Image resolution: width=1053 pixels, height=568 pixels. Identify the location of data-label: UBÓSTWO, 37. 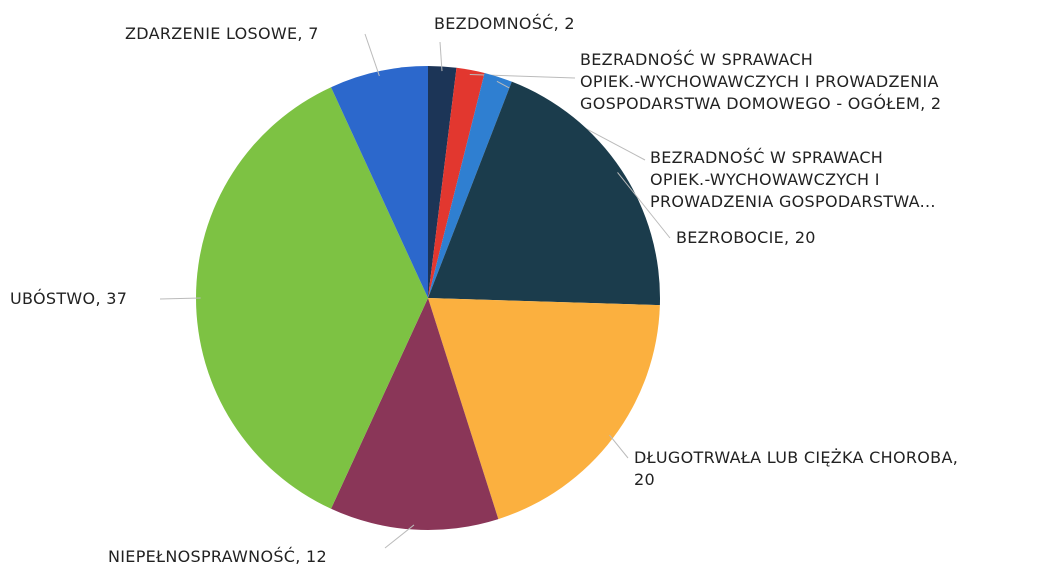
(68, 298).